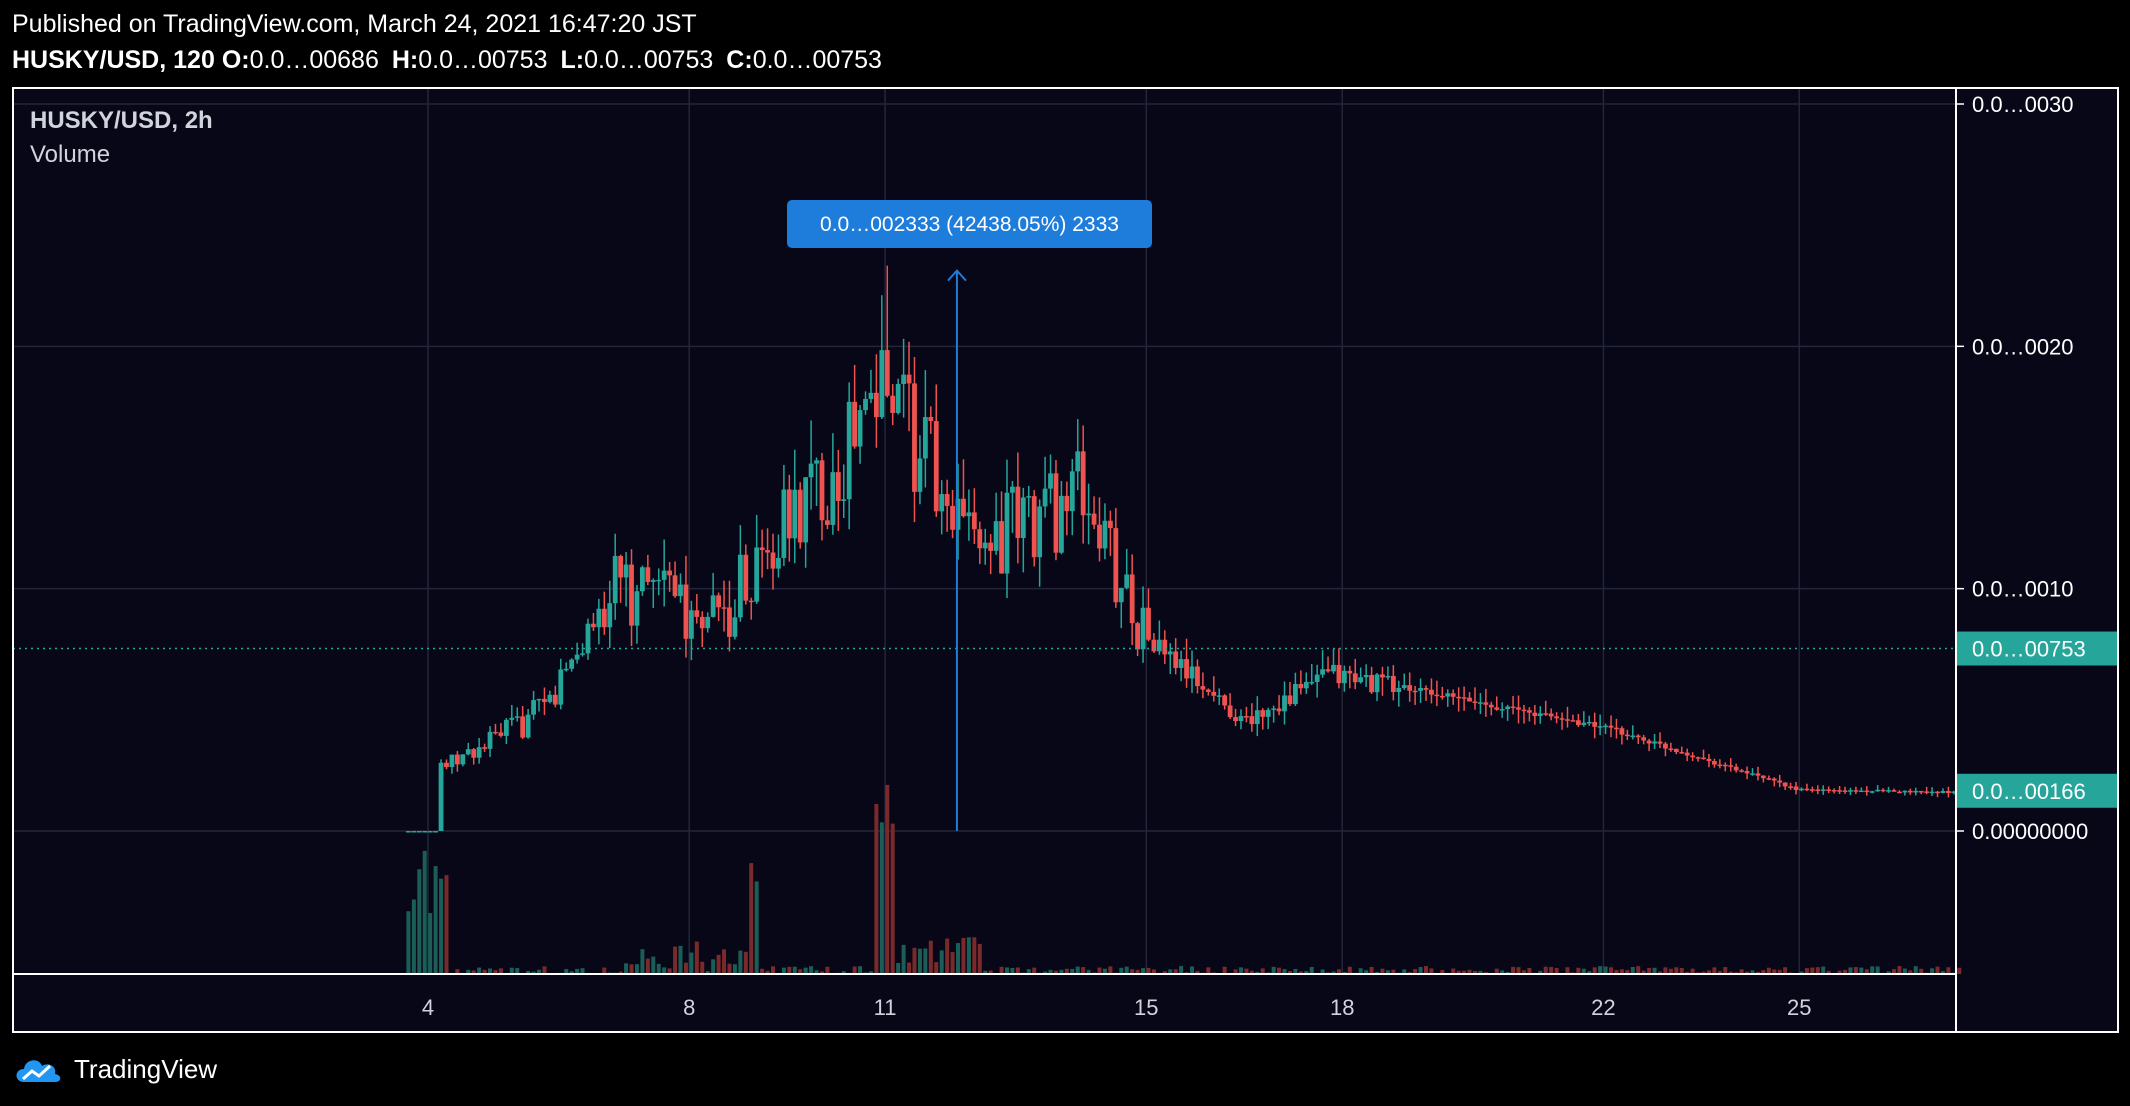 The width and height of the screenshot is (2130, 1106). What do you see at coordinates (969, 224) in the screenshot?
I see `measure-label: 0.0…002333 (42438.05%) 2333` at bounding box center [969, 224].